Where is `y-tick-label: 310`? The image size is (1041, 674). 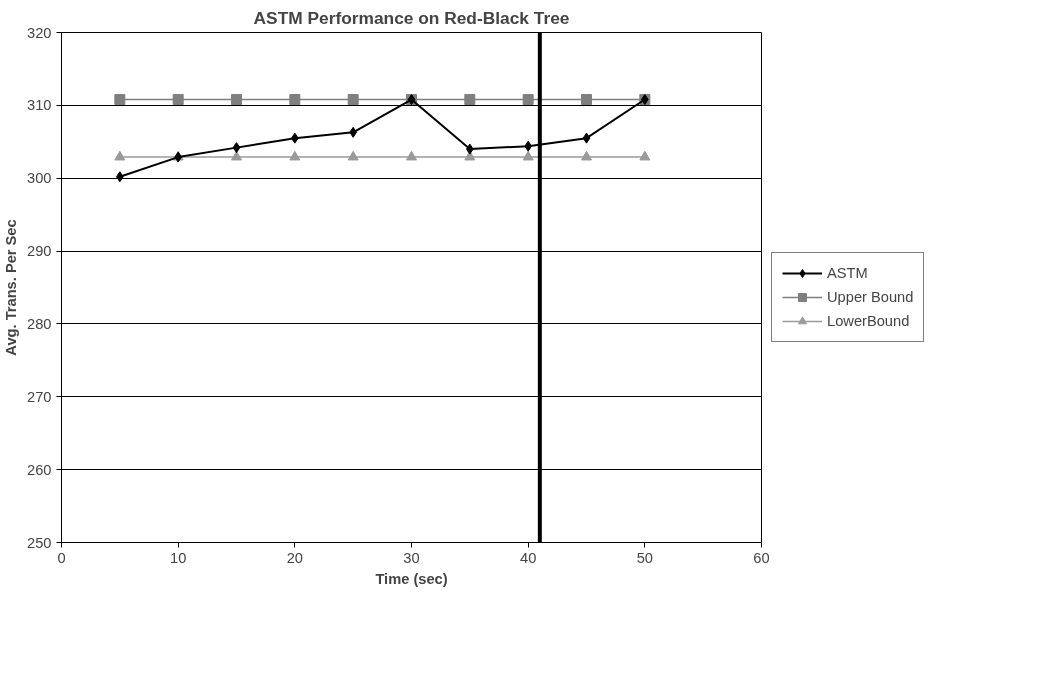 y-tick-label: 310 is located at coordinates (39, 105).